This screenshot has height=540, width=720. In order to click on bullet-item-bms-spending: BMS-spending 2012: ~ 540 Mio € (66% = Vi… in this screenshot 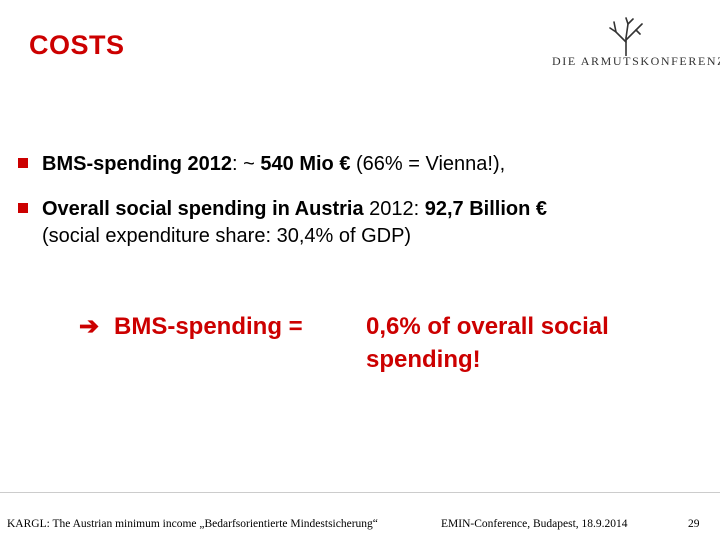, I will do `click(261, 164)`.